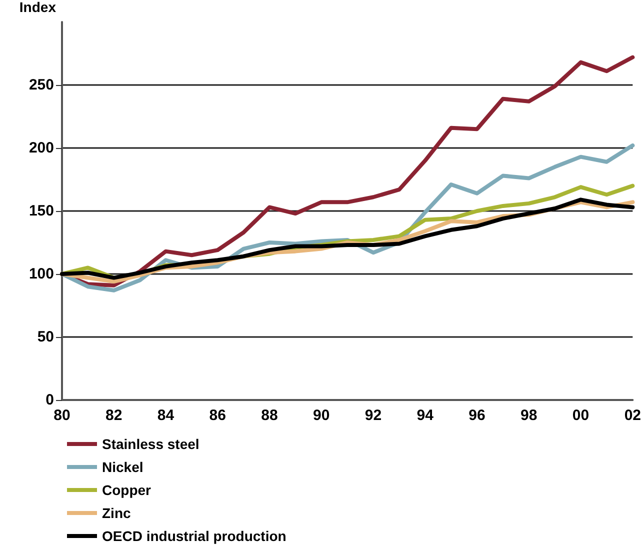 The image size is (644, 549). What do you see at coordinates (217, 415) in the screenshot?
I see `x-tick-label: 86` at bounding box center [217, 415].